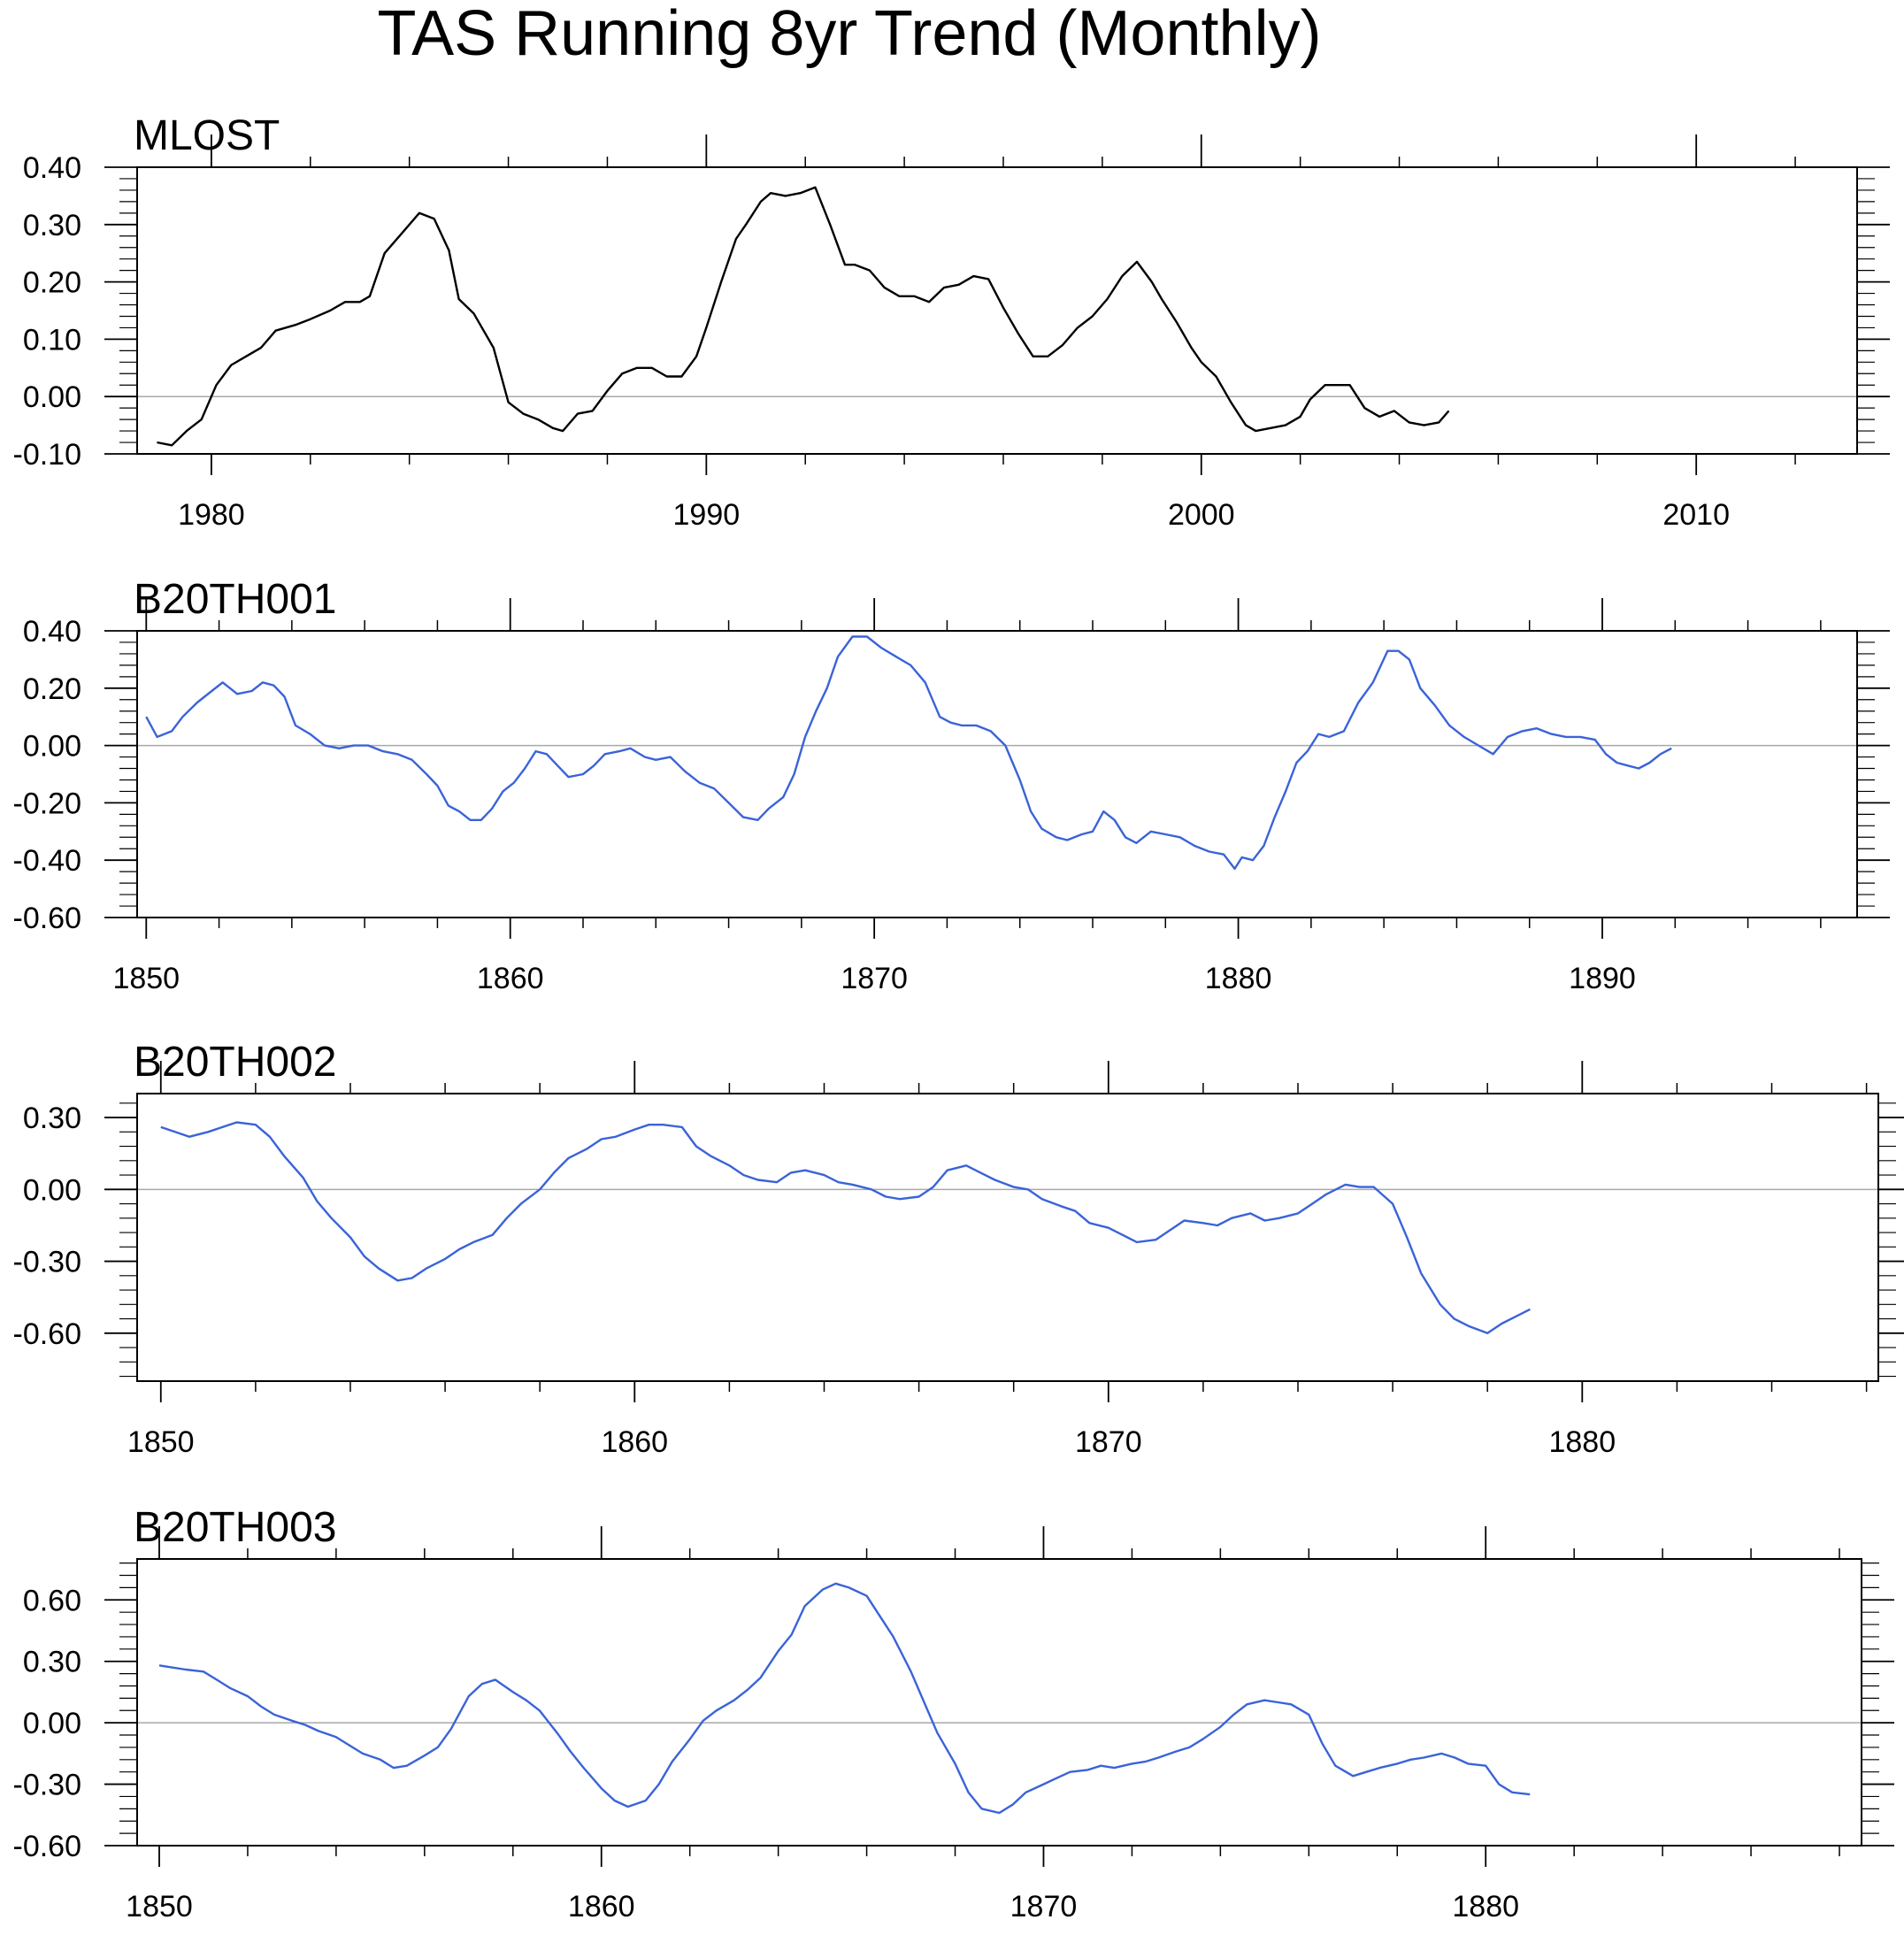  Describe the element at coordinates (52, 1600) in the screenshot. I see `y-tick-label: 0.60` at that location.